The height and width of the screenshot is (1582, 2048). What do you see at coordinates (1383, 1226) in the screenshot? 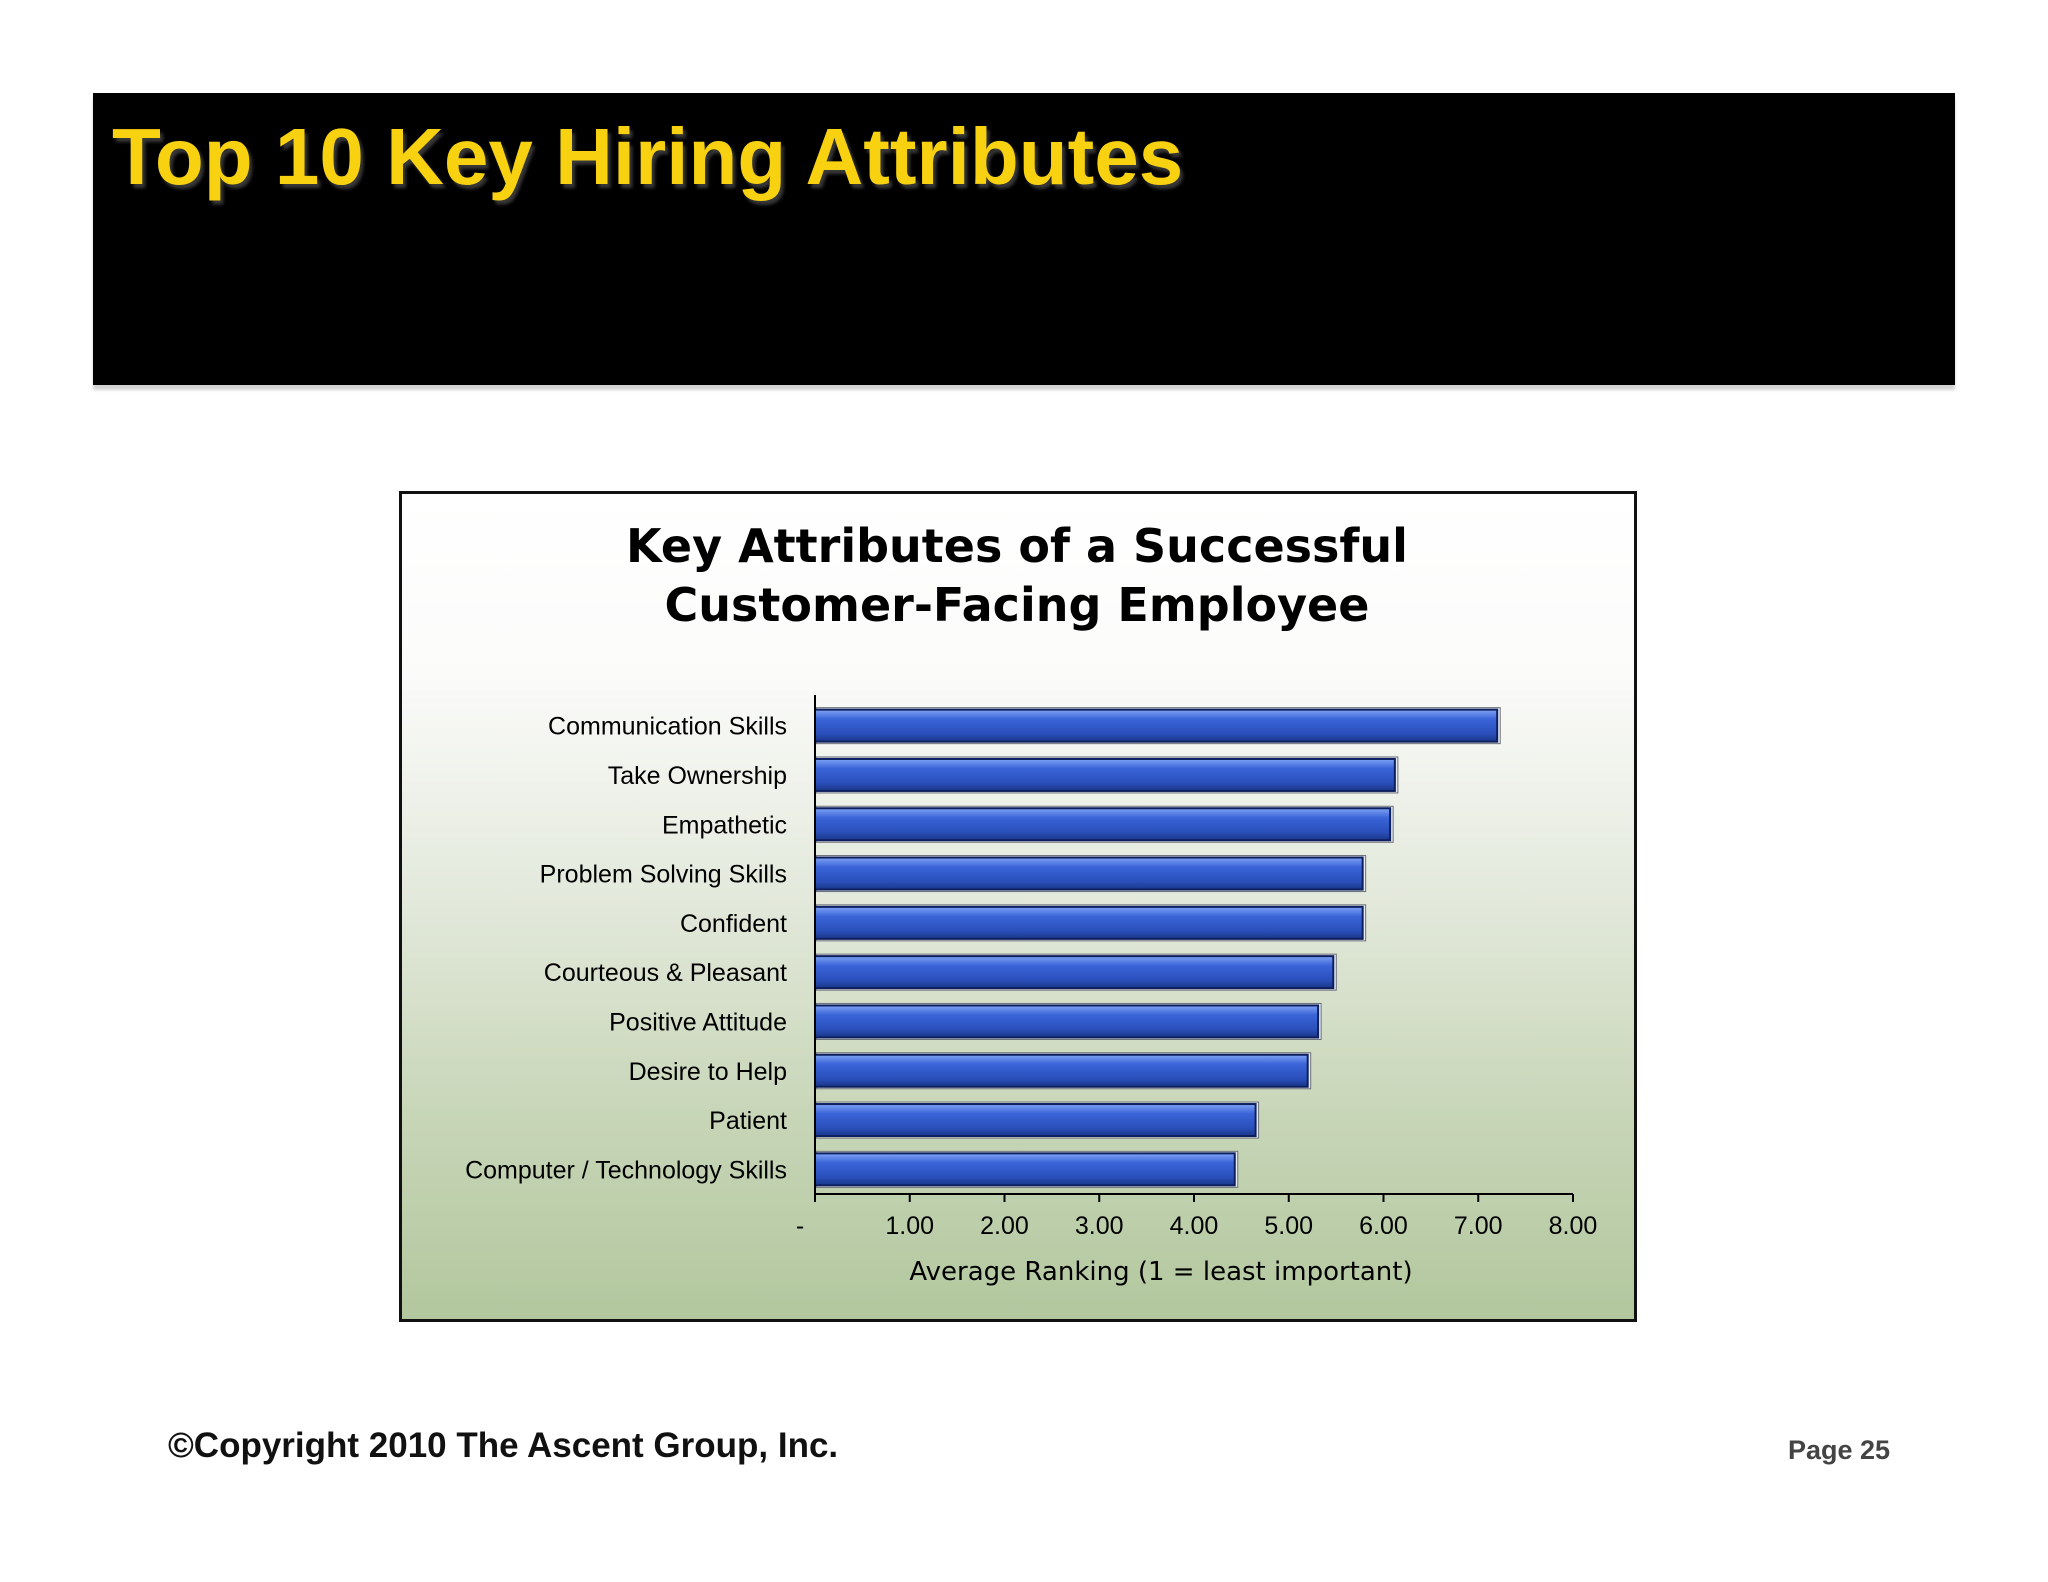
I see `x-tick-label: 6.00` at bounding box center [1383, 1226].